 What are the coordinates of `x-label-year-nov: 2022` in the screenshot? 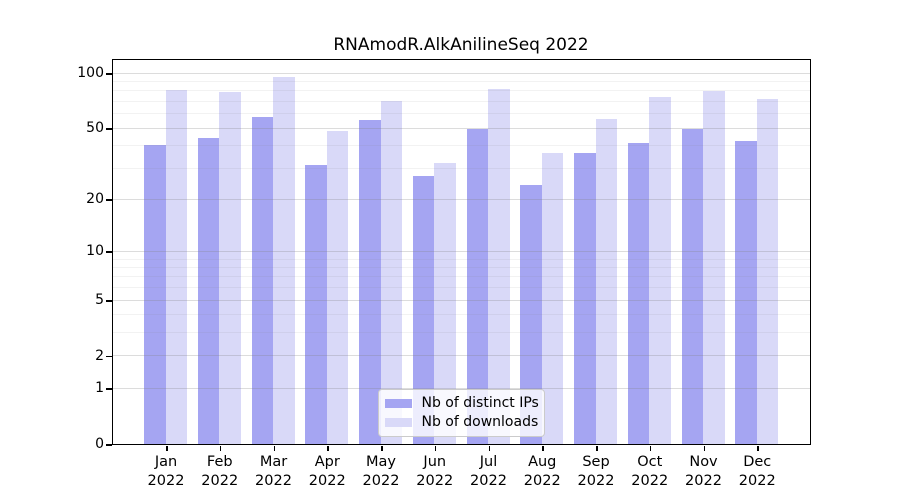 It's located at (703, 481).